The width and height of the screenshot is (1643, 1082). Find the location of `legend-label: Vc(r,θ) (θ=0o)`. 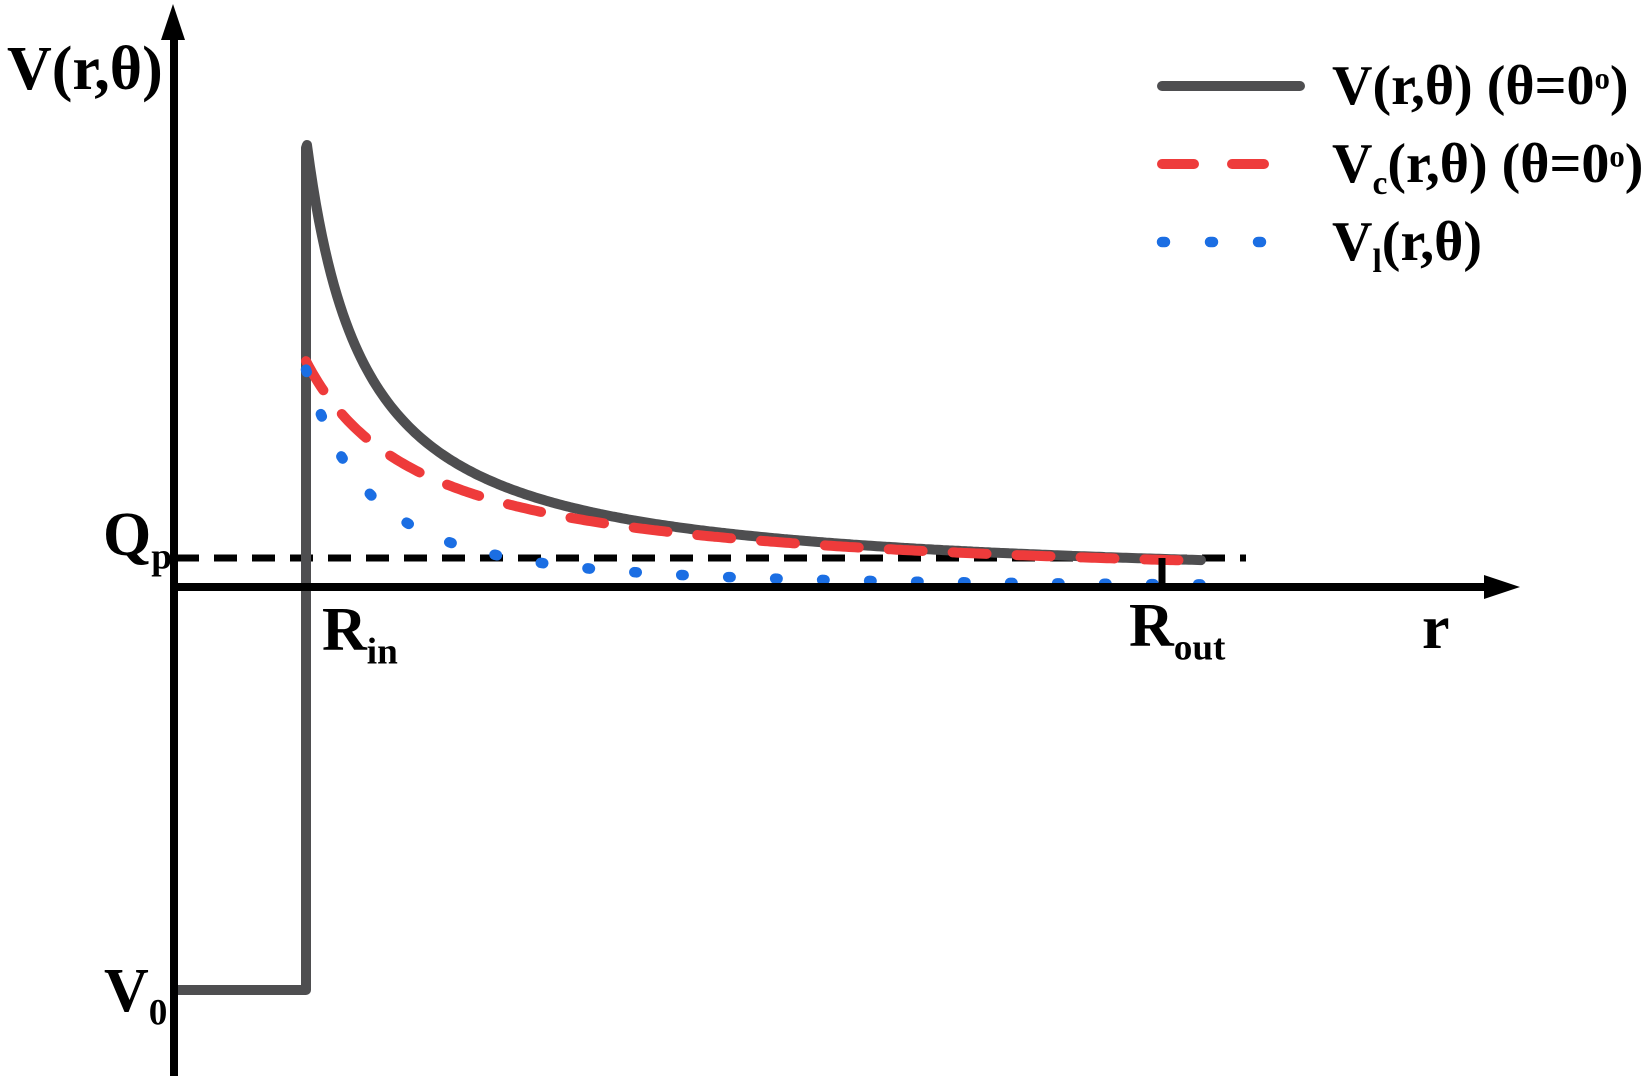

legend-label: Vc(r,θ) (θ=0o) is located at coordinates (1487, 168).